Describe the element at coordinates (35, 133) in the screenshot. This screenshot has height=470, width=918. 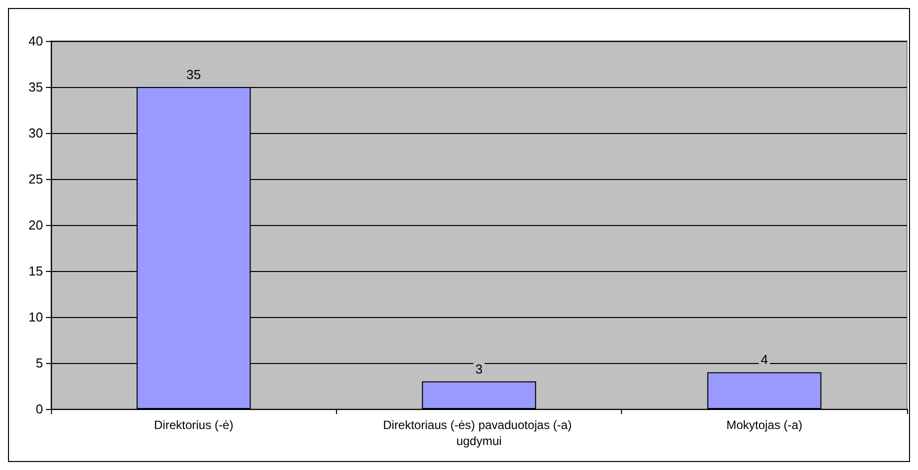
I see `y-tick-label: 30` at that location.